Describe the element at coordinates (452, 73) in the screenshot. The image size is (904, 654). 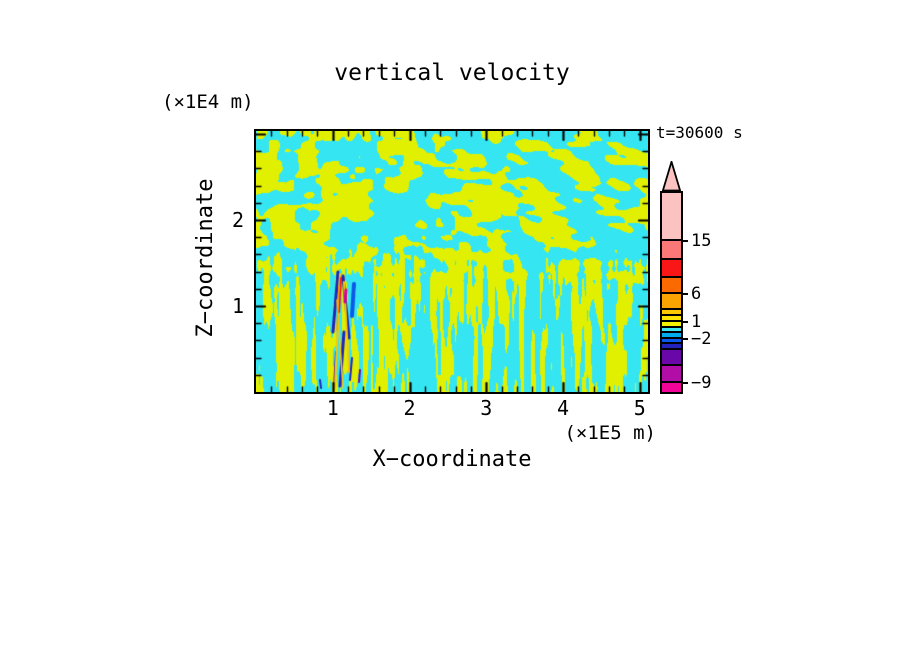
I see `plot-title: vertical velocity` at that location.